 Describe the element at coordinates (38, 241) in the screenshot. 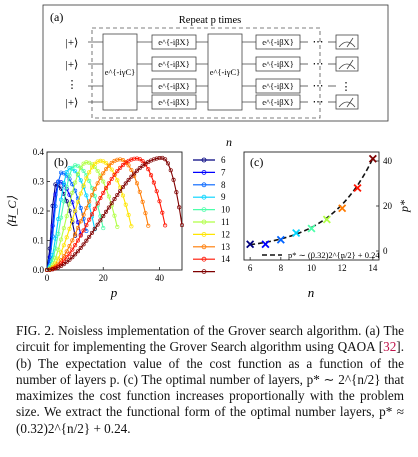

I see `y-tick-label: 0.1` at that location.